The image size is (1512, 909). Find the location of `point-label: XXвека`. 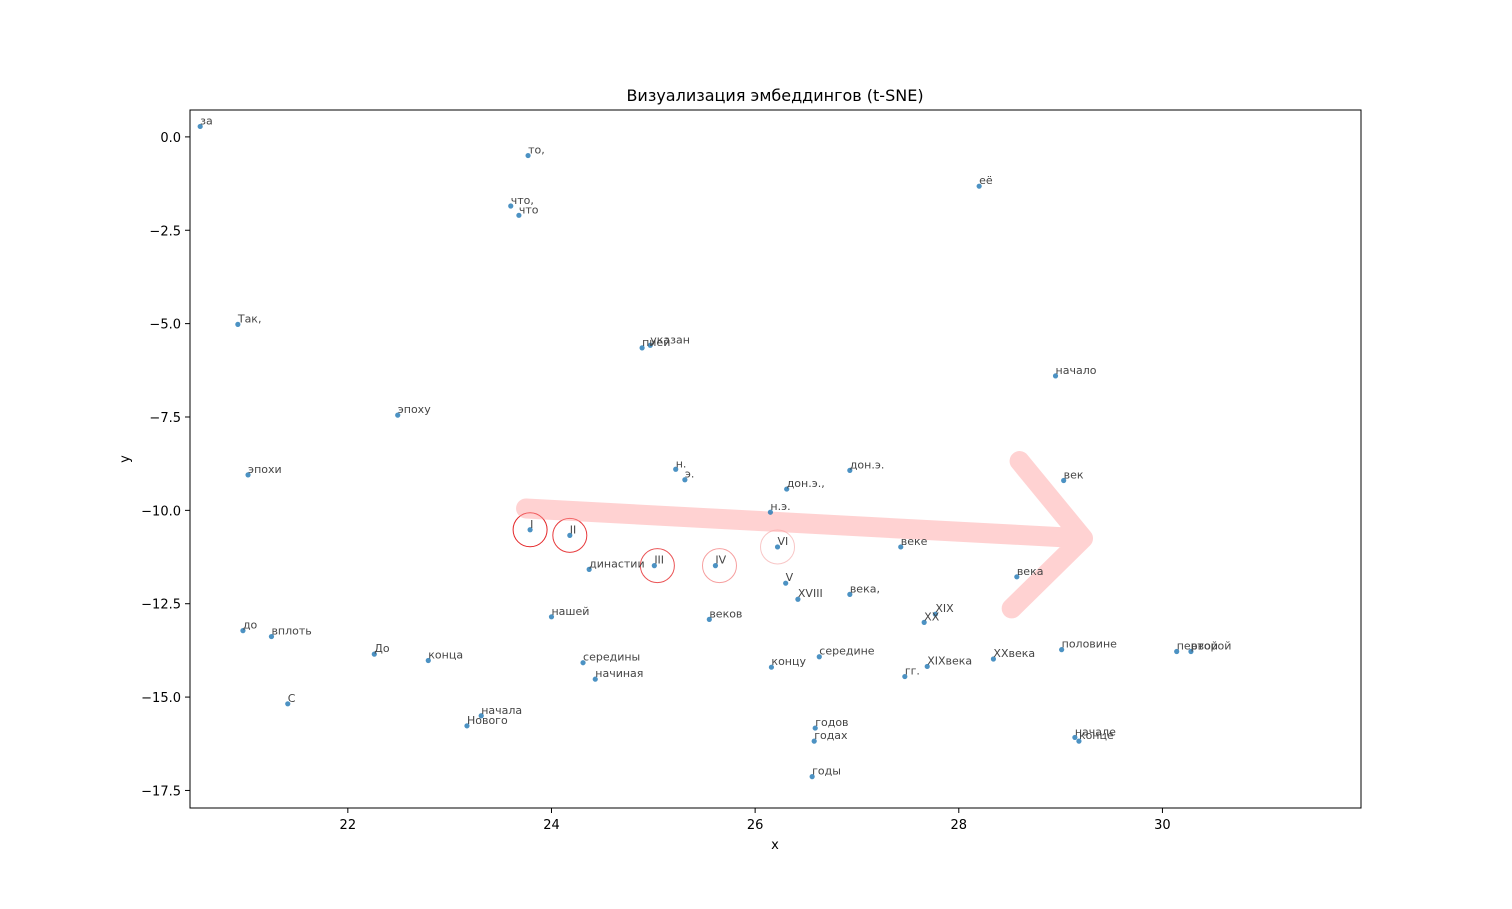

point-label: XXвека is located at coordinates (1014, 653).